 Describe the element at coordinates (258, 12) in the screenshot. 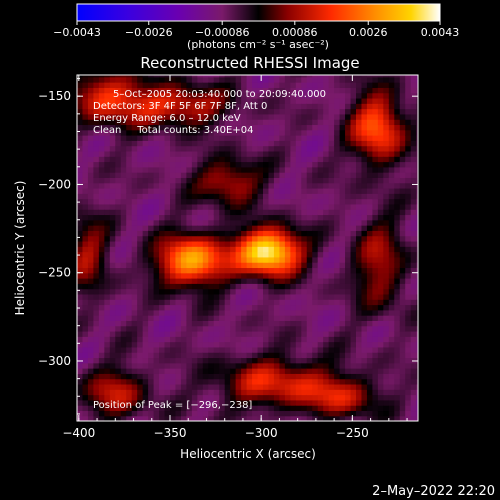

I see `colorbar` at that location.